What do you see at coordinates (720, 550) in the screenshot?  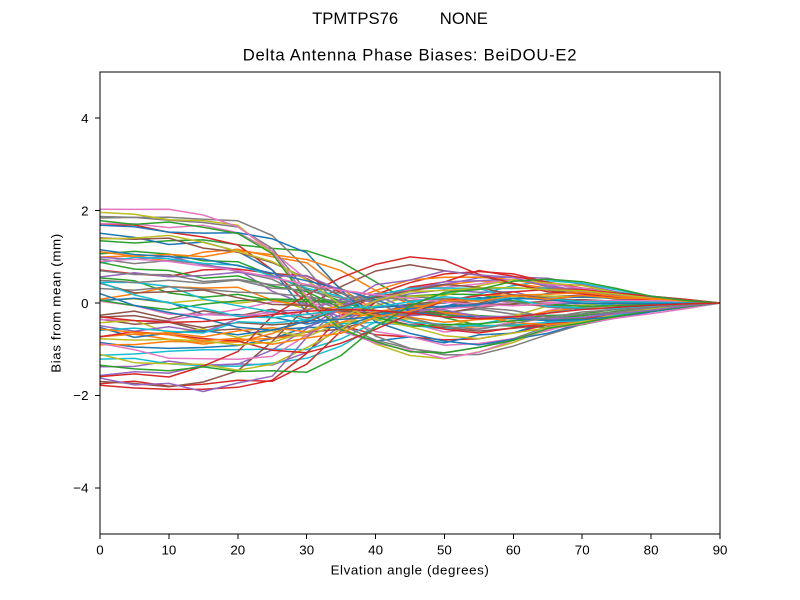 I see `svg-text: 90` at bounding box center [720, 550].